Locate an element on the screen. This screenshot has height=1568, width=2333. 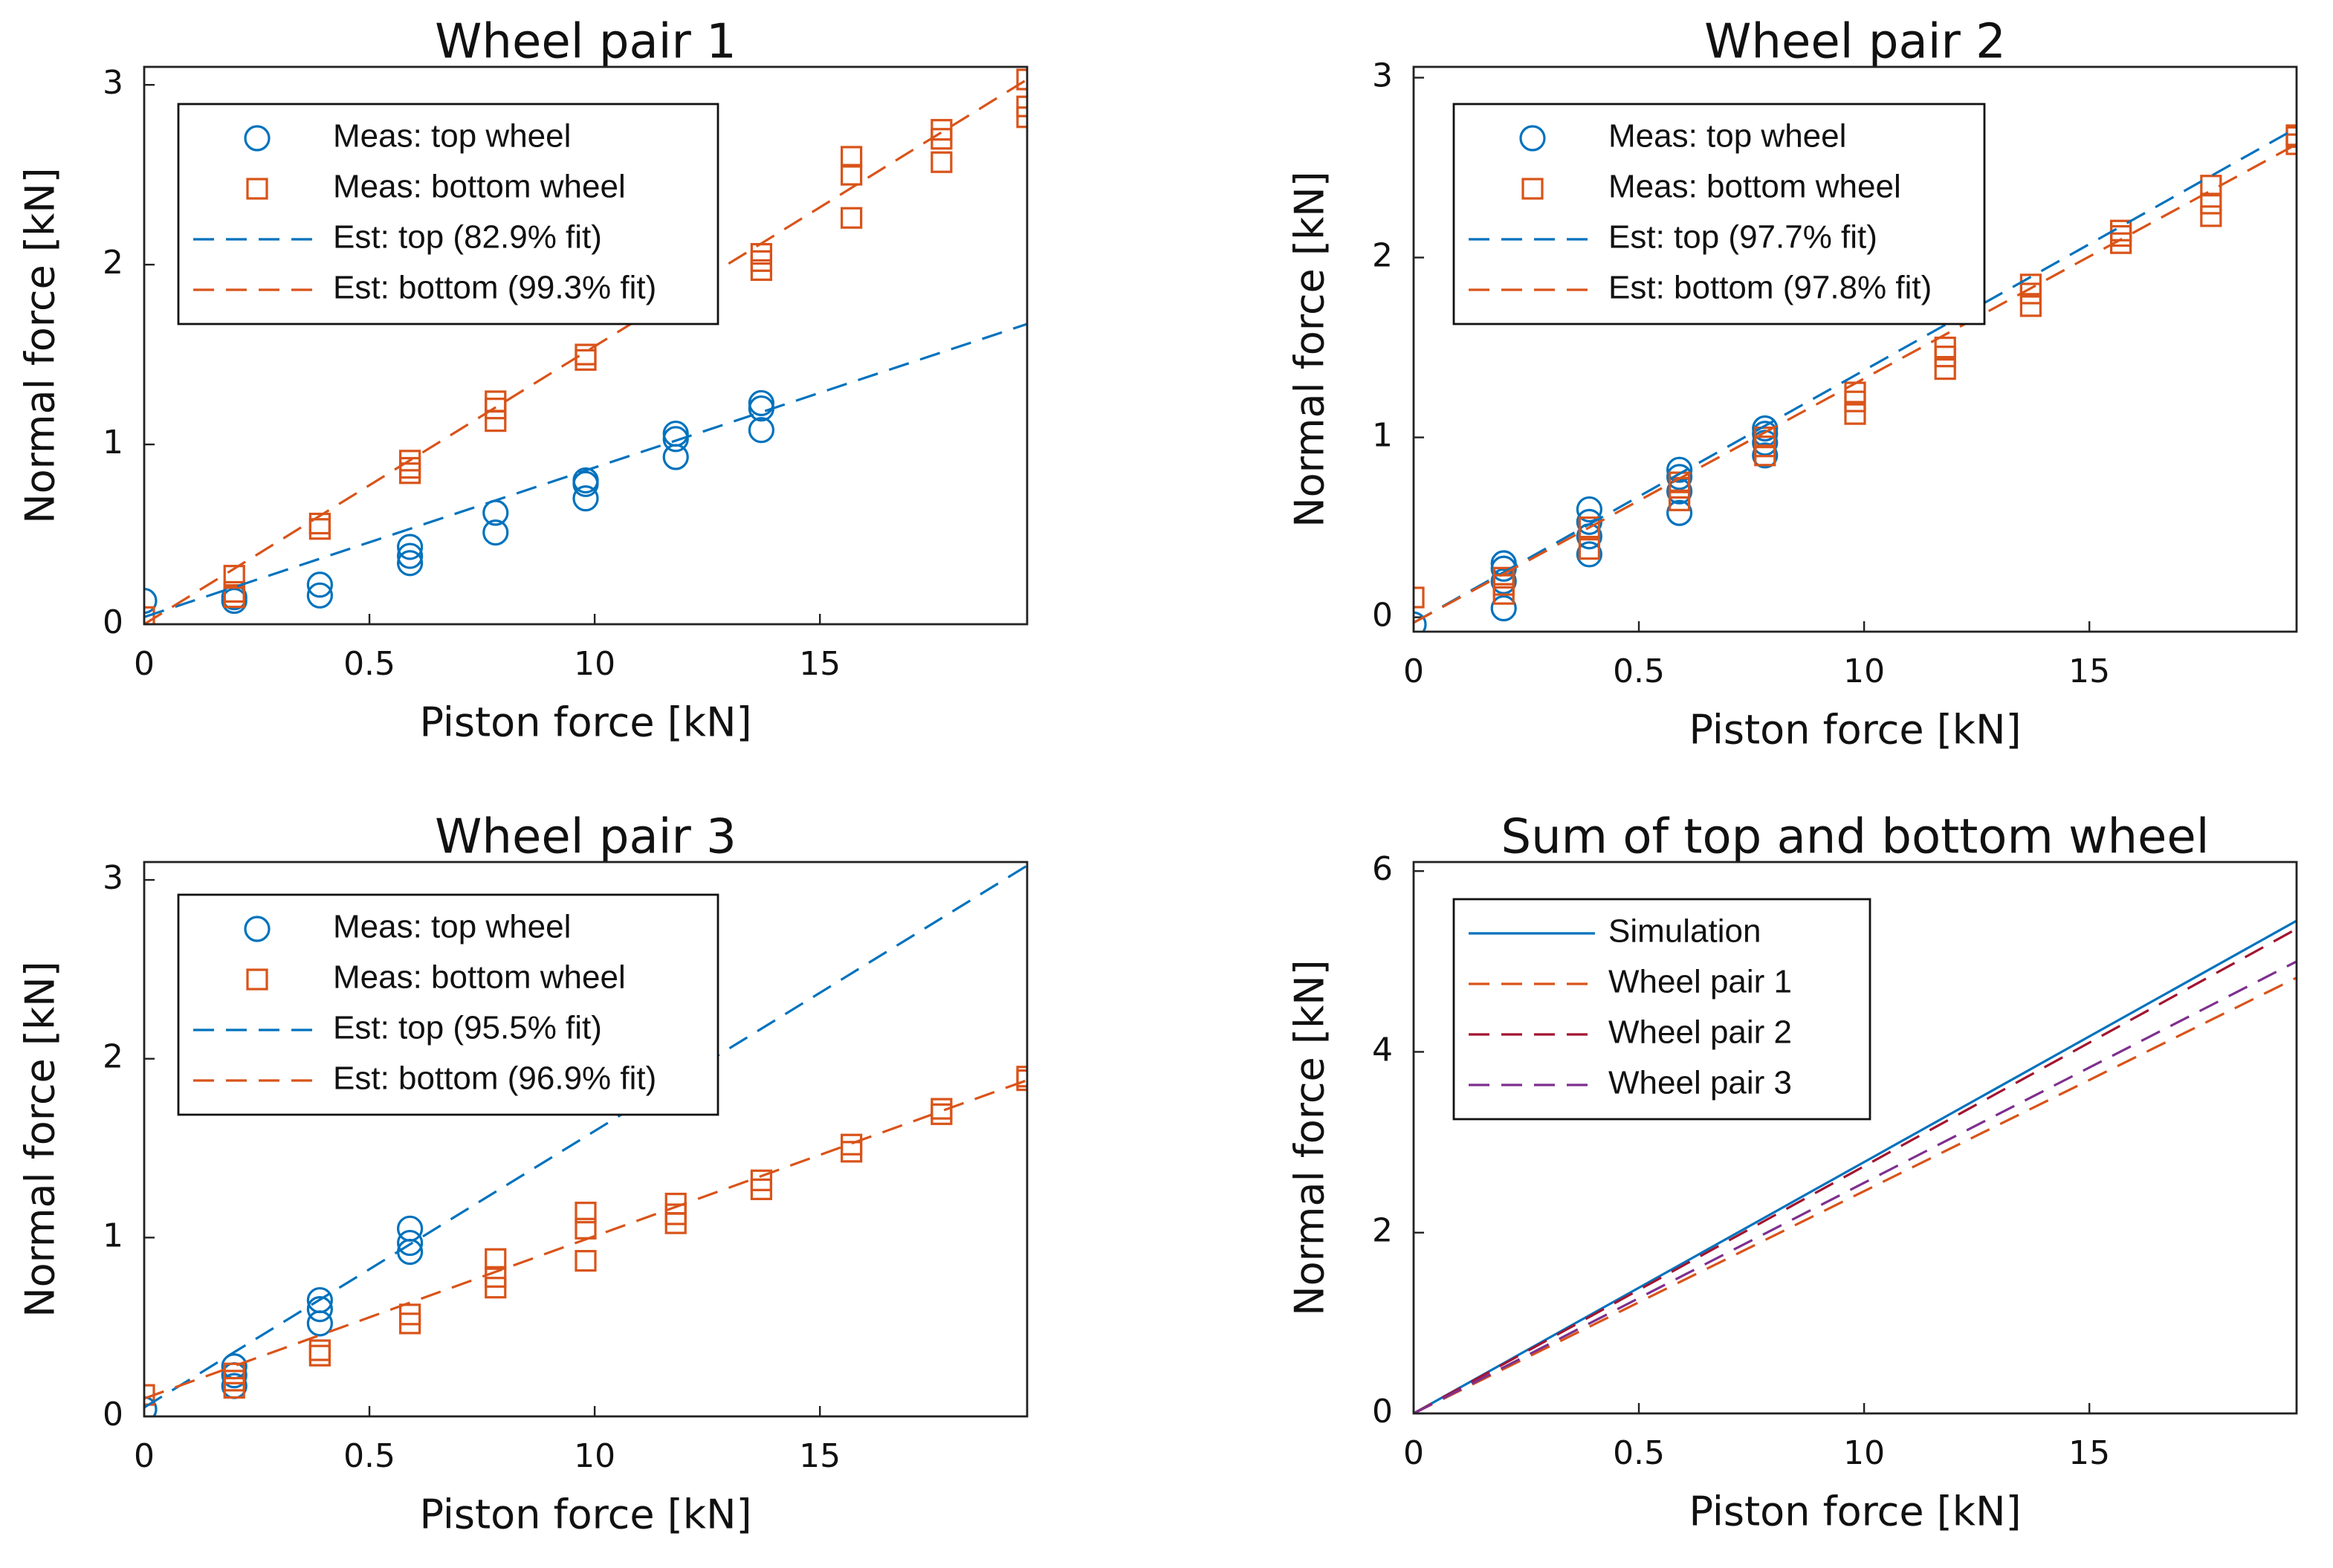
chart-title: Wheel pair 2 is located at coordinates (1855, 42).